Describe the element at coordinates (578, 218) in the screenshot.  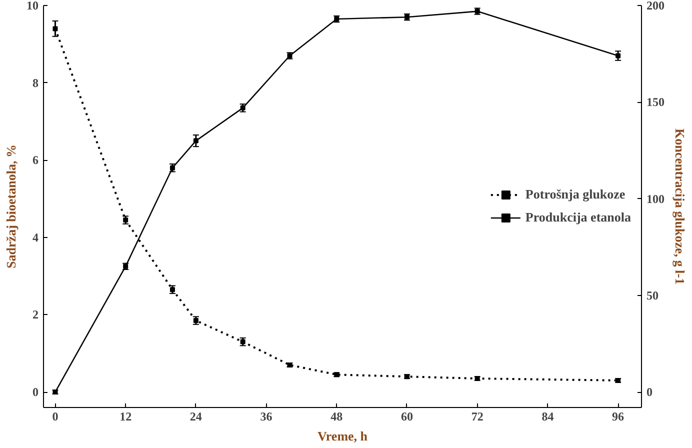
I see `legend-label: Produkcija etanola` at that location.